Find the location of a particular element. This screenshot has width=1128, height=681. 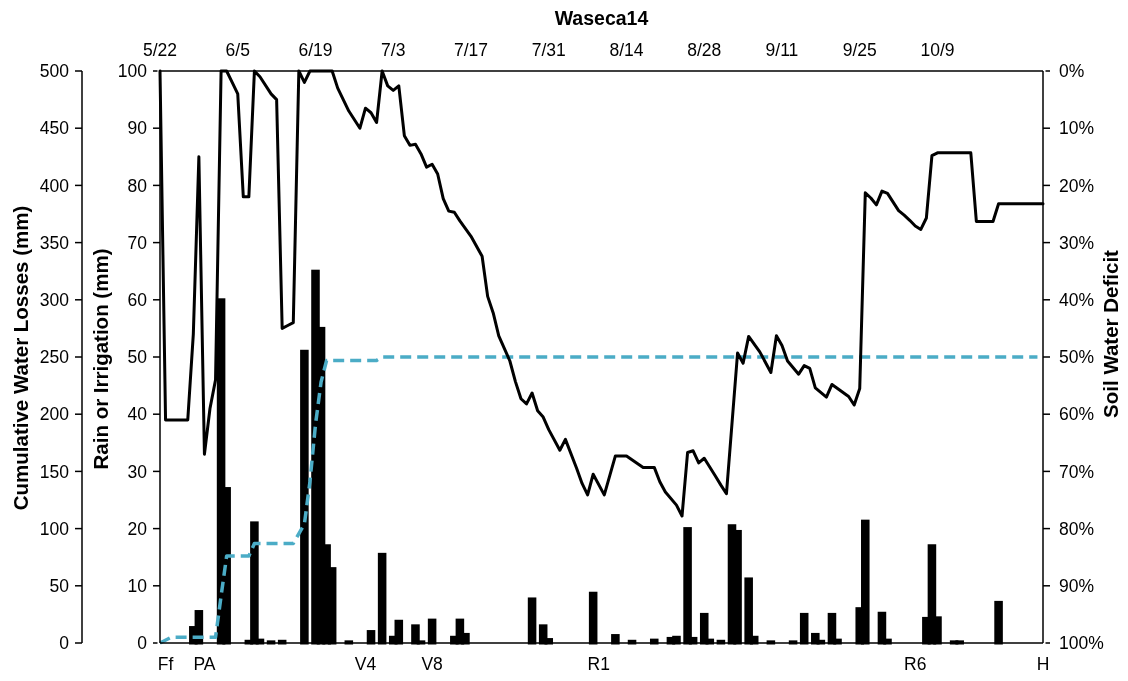

x2-tick-label: 9/25 is located at coordinates (859, 50).